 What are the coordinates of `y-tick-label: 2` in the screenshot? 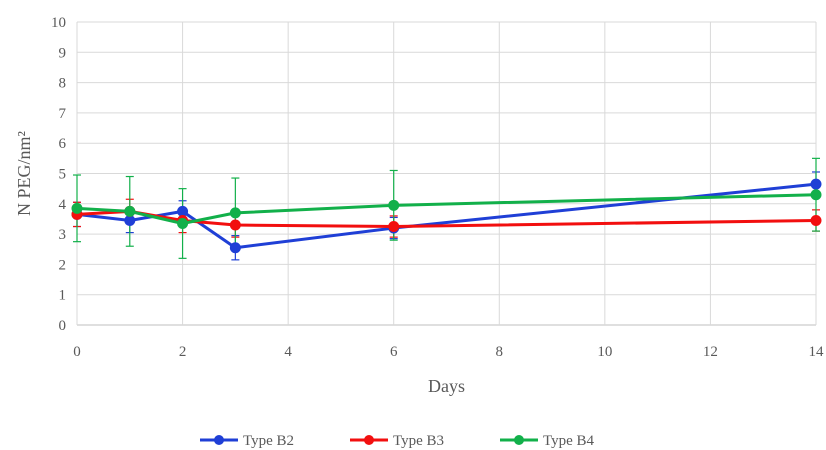 It's located at (63, 265).